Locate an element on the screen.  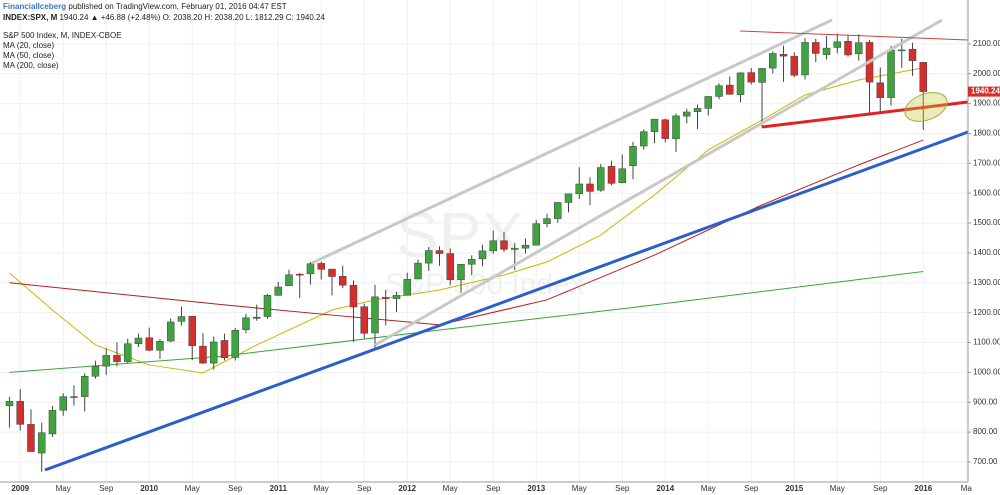
last-price-label: 1940.24 is located at coordinates (985, 91).